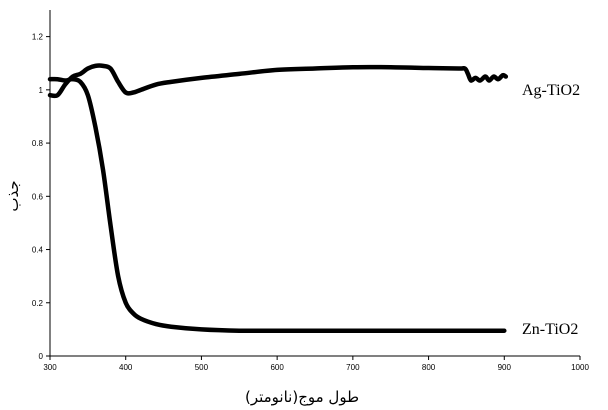 This screenshot has width=608, height=410. What do you see at coordinates (277, 367) in the screenshot?
I see `x-tick-label: 600` at bounding box center [277, 367].